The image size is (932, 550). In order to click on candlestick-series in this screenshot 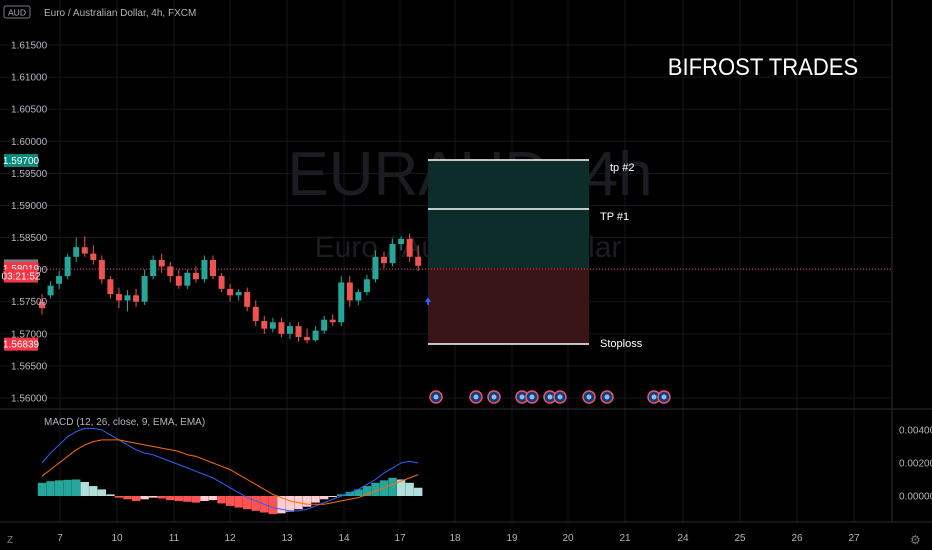, I will do `click(230, 288)`.